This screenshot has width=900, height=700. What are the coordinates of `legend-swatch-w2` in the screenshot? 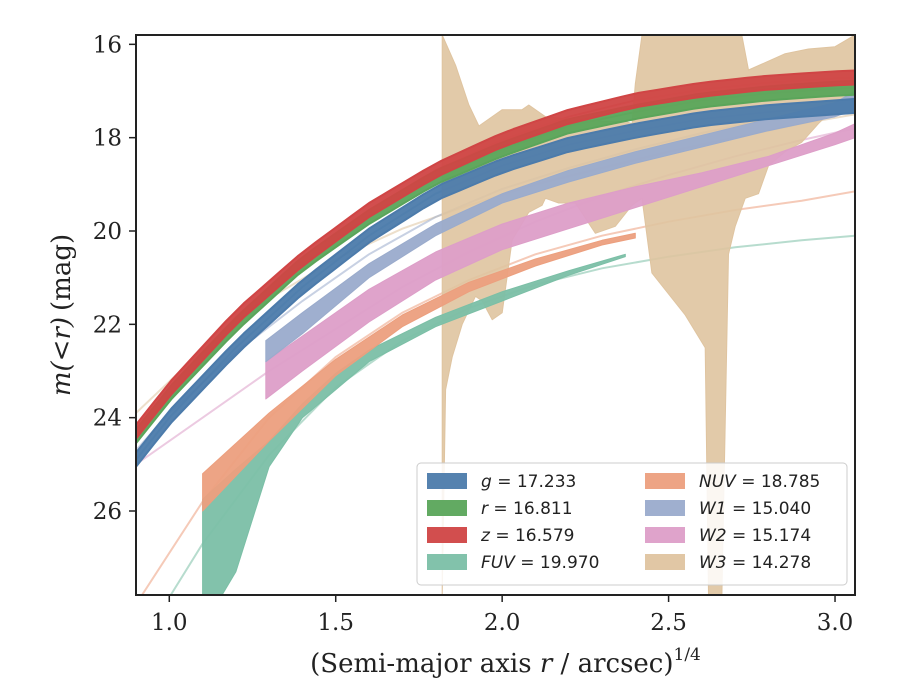 It's located at (665, 535).